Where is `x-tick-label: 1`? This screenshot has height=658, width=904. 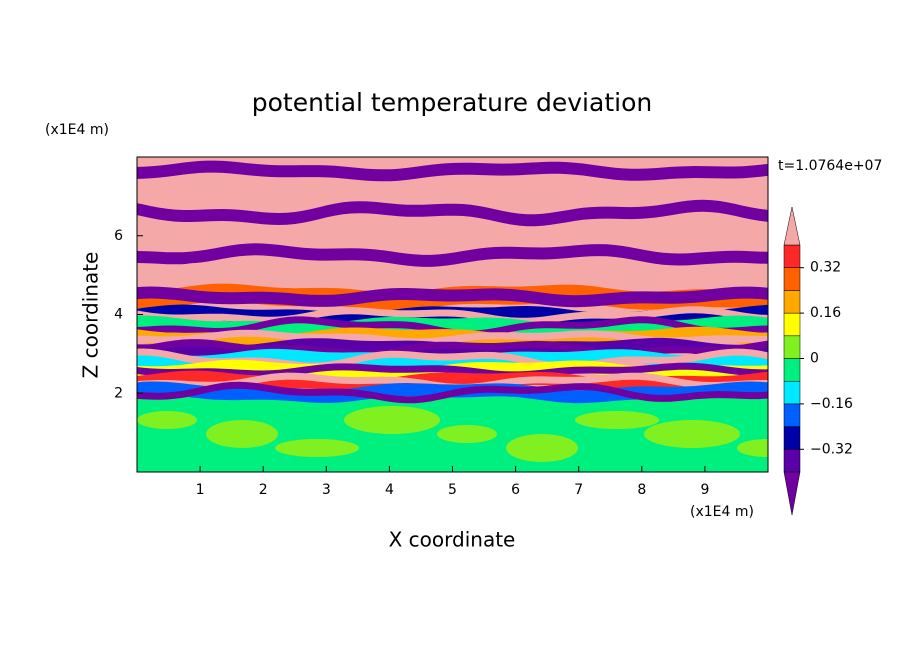
x-tick-label: 1 is located at coordinates (200, 490).